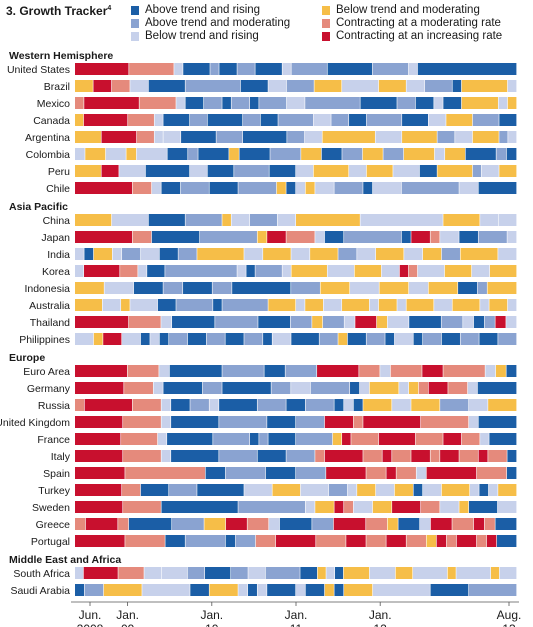 The image size is (533, 627). What do you see at coordinates (296, 271) in the screenshot?
I see `country-row-korea` at bounding box center [296, 271].